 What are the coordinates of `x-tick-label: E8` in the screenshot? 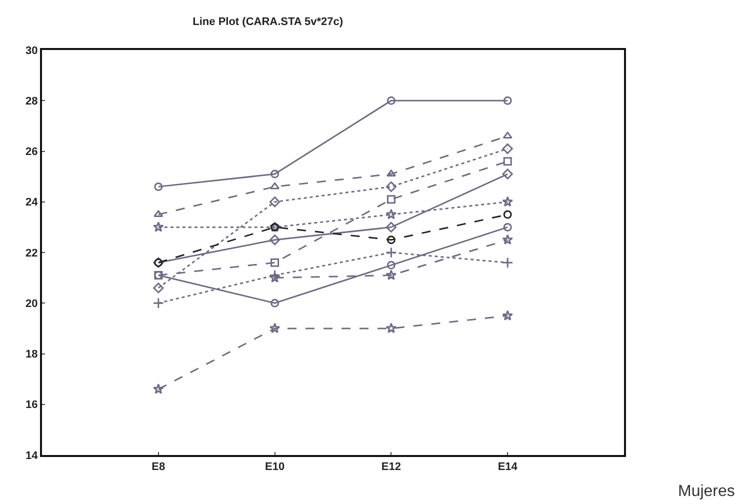 It's located at (159, 467).